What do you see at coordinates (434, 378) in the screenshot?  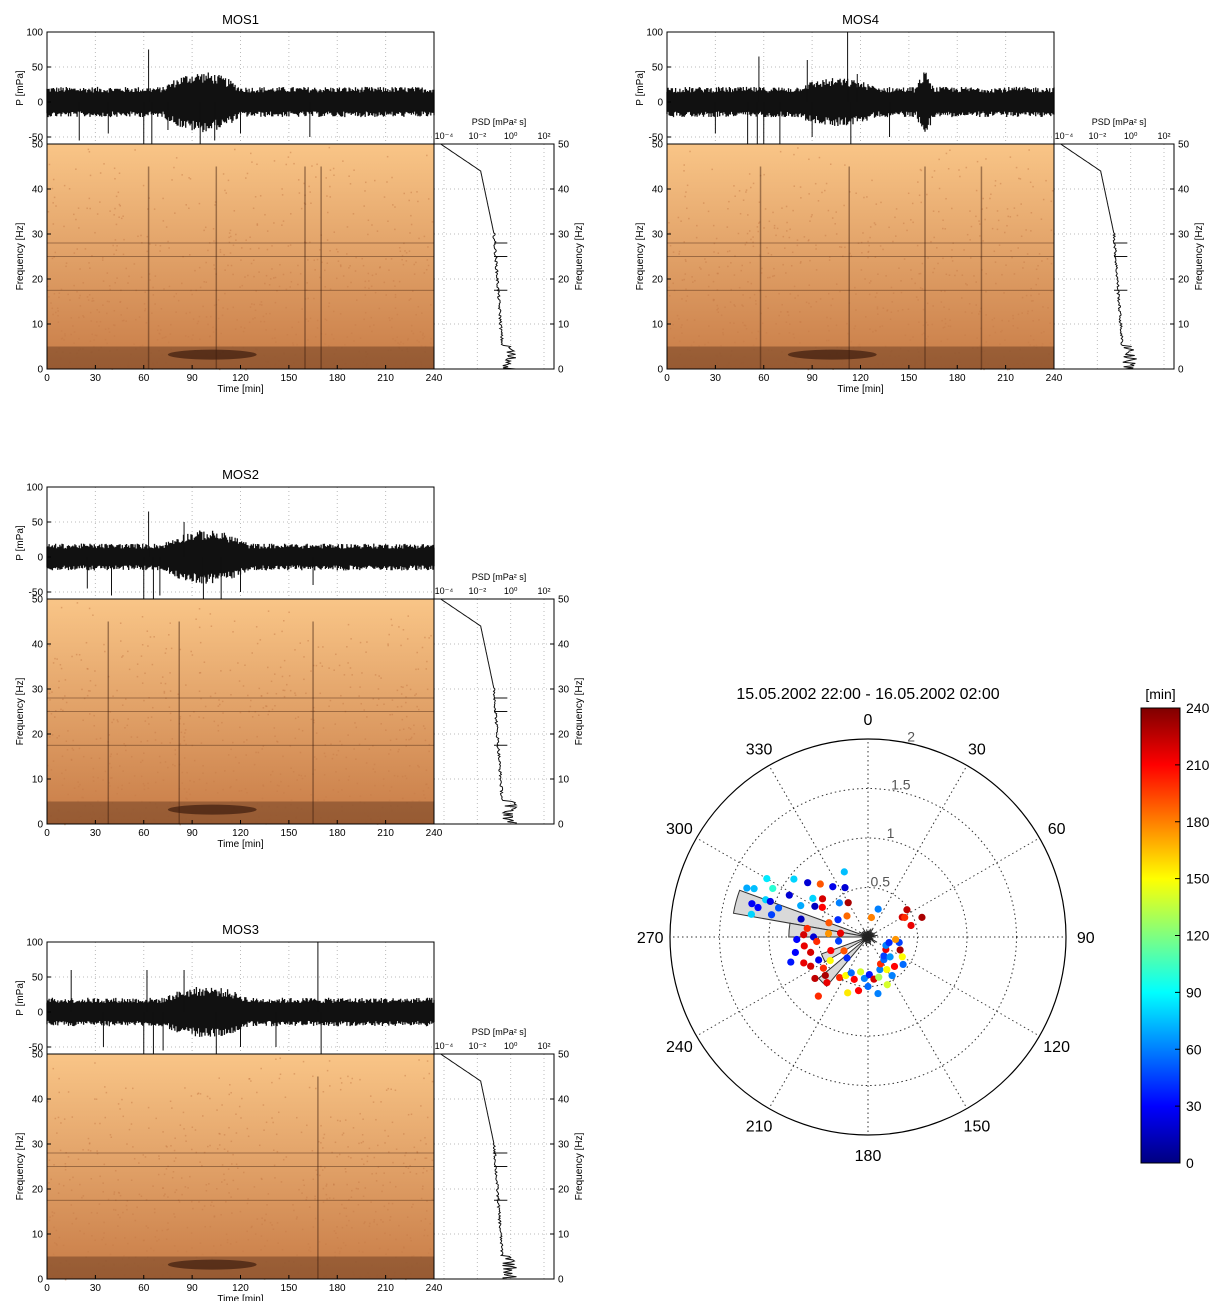 I see `spectrogram-xtick-label: 240` at bounding box center [434, 378].